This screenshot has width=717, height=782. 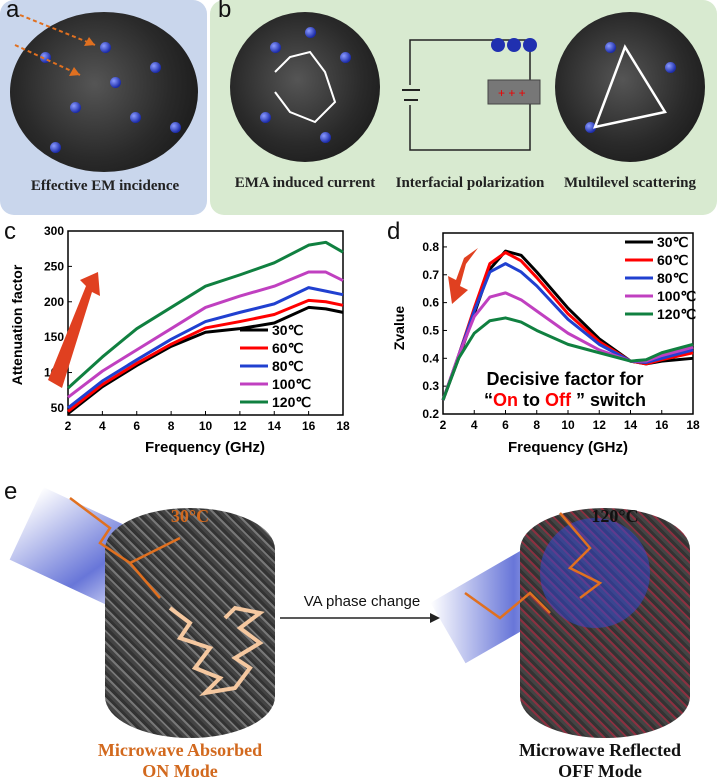 I want to click on incident-wave-arrows, so click(x=55, y=45).